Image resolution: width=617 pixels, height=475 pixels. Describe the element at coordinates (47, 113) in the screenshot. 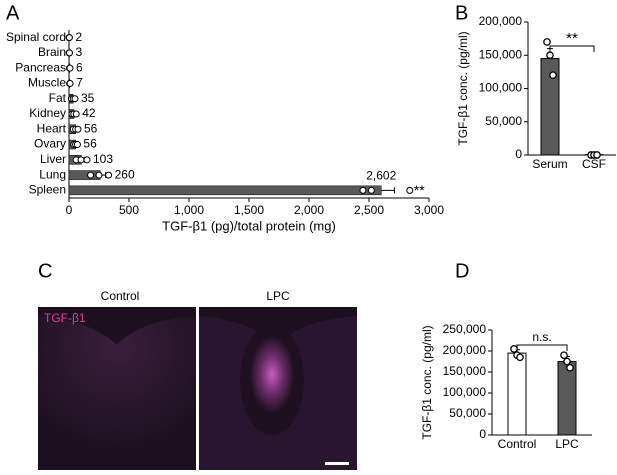

I see `category-label: Kidney` at that location.